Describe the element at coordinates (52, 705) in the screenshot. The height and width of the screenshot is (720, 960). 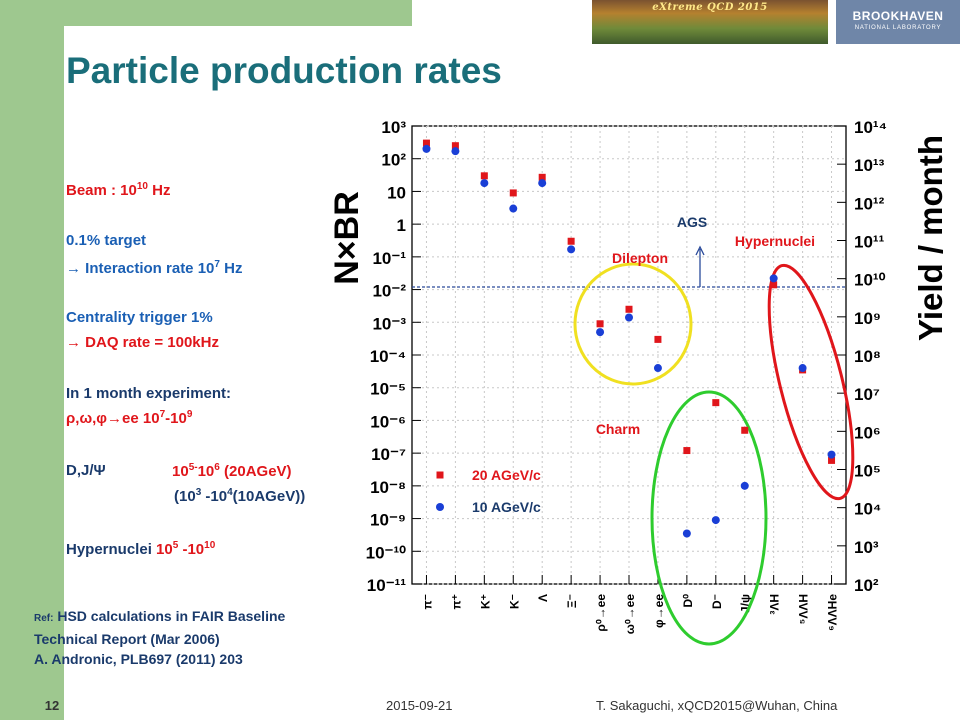
I see `page-number: 12` at that location.